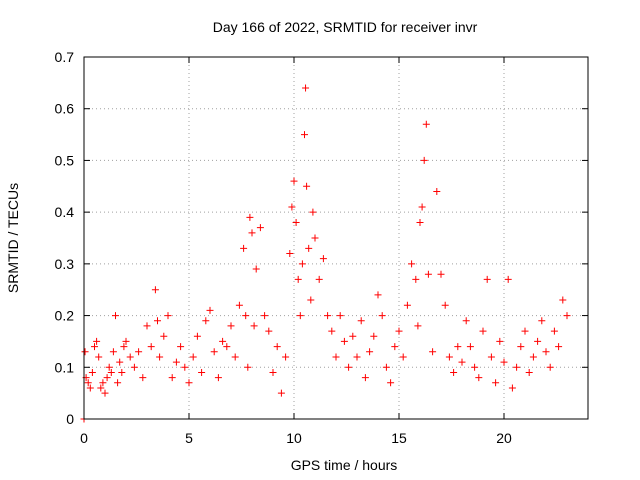 The image size is (640, 480). What do you see at coordinates (294, 438) in the screenshot?
I see `x-tick-label: 10` at bounding box center [294, 438].